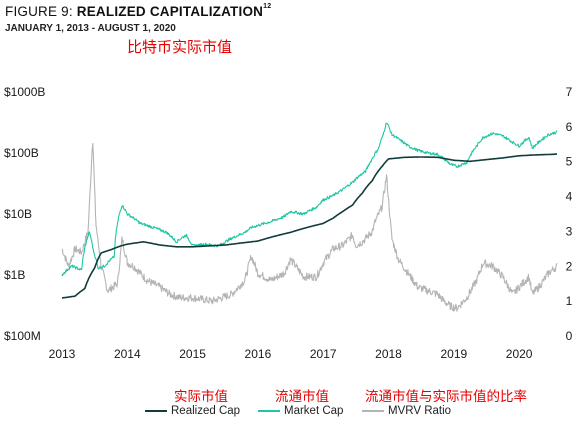 The width and height of the screenshot is (587, 425). Describe the element at coordinates (192, 354) in the screenshot. I see `x-tick-label: 2015` at that location.